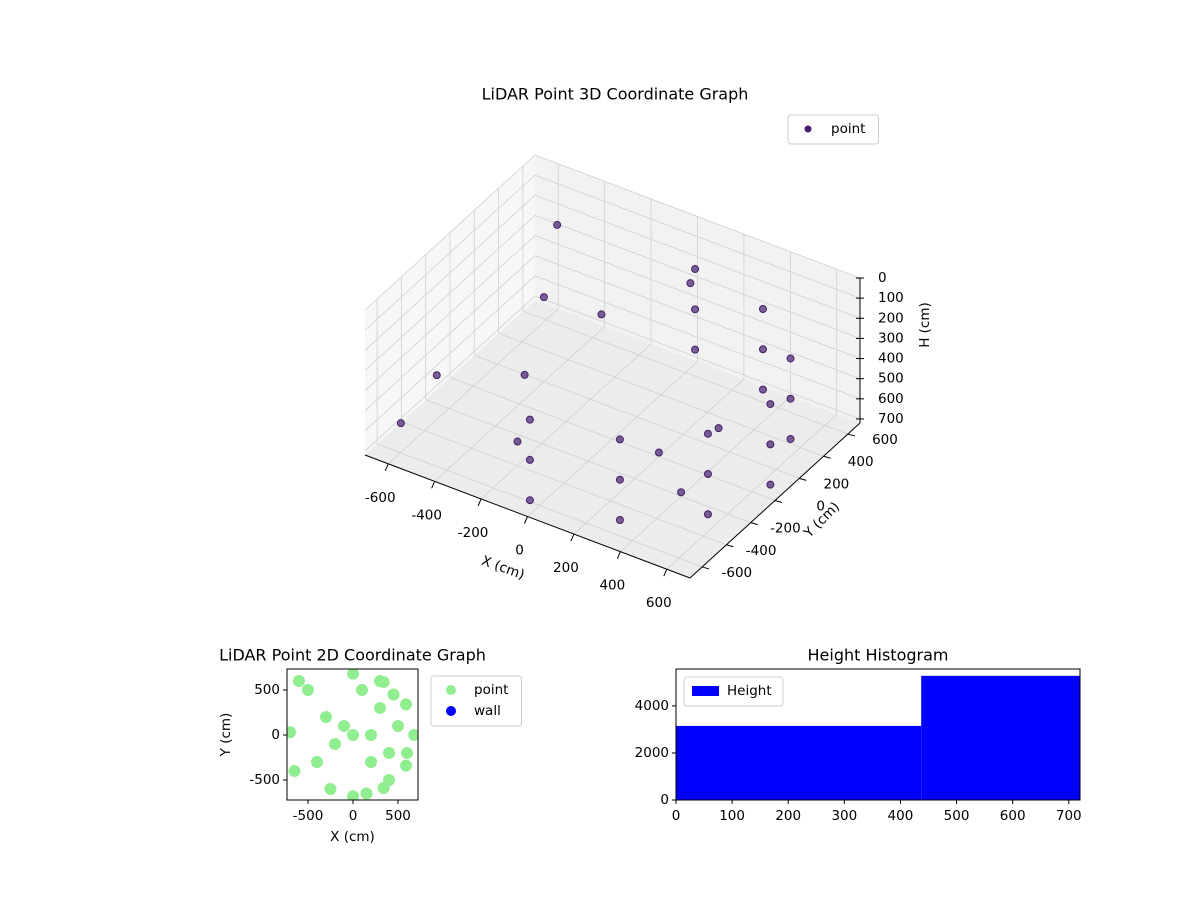 This screenshot has width=1200, height=900. I want to click on x-tick-label: -600, so click(380, 498).